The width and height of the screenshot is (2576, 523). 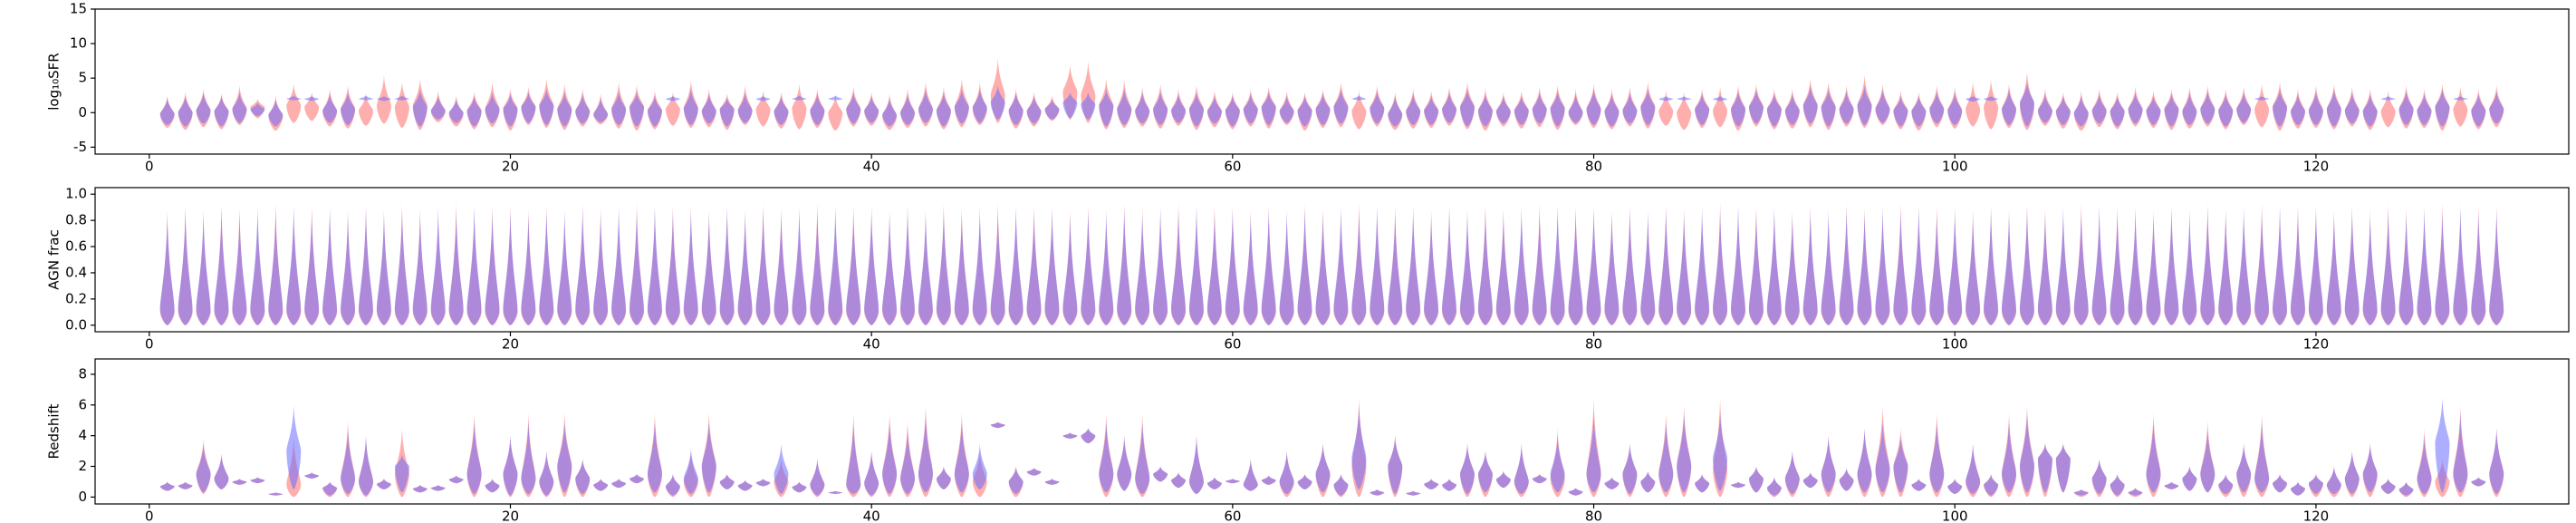 I want to click on plot-area, so click(x=1331, y=94).